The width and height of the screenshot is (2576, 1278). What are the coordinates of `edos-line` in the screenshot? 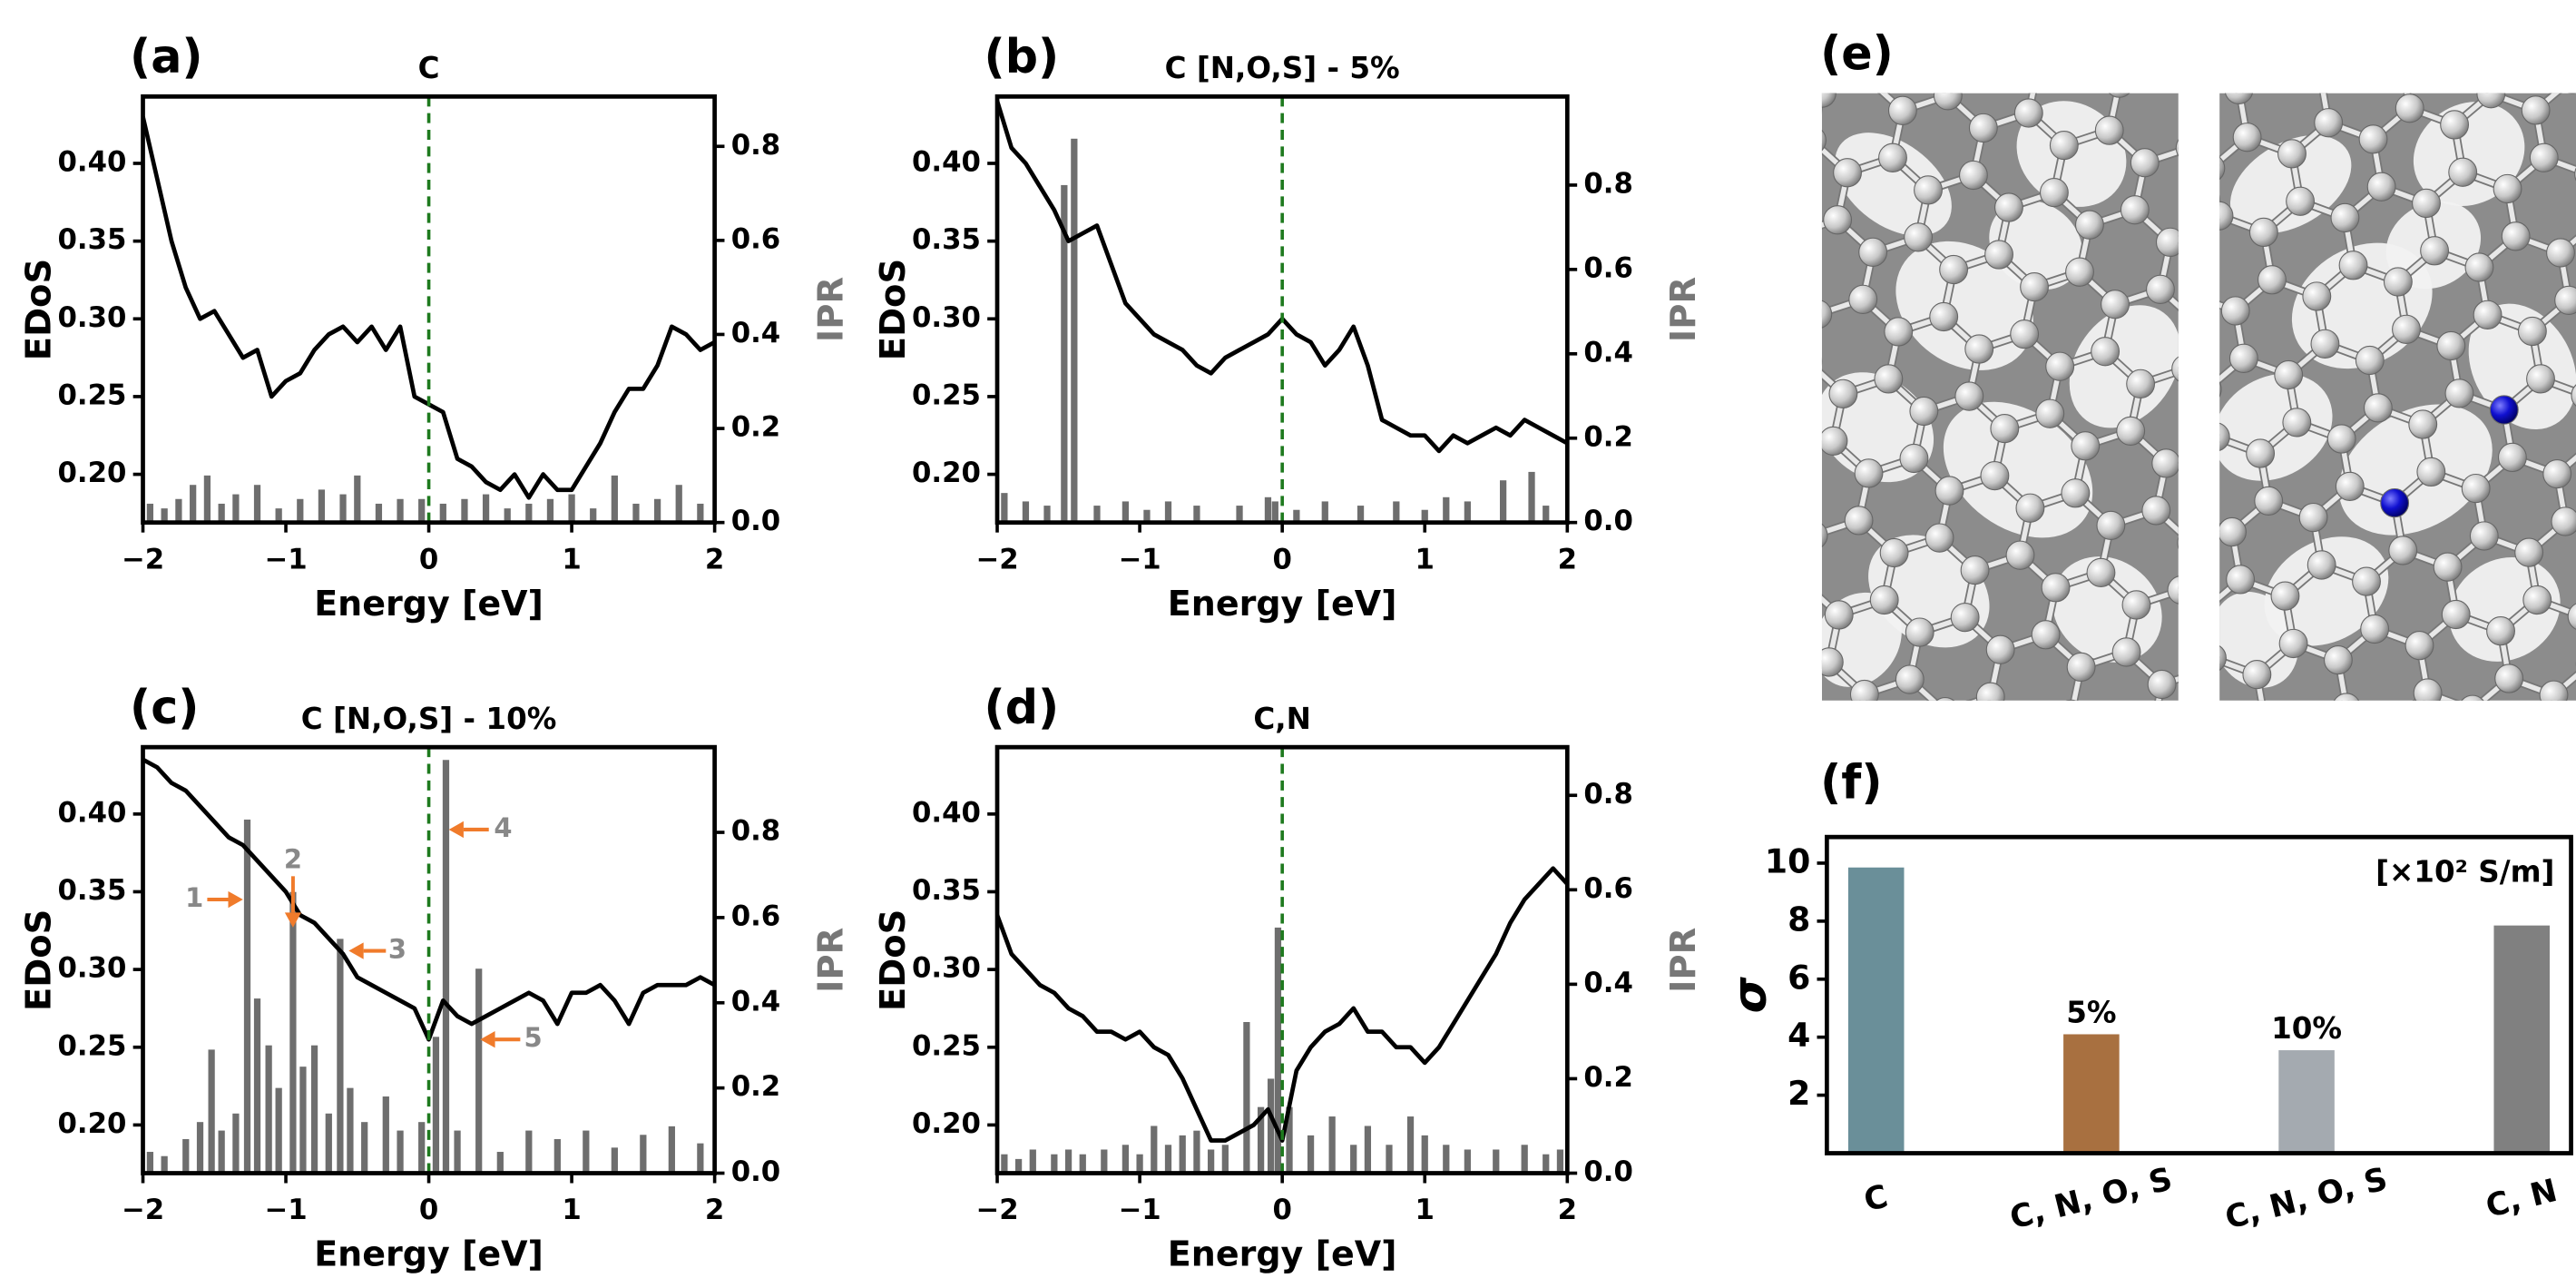 It's located at (428, 308).